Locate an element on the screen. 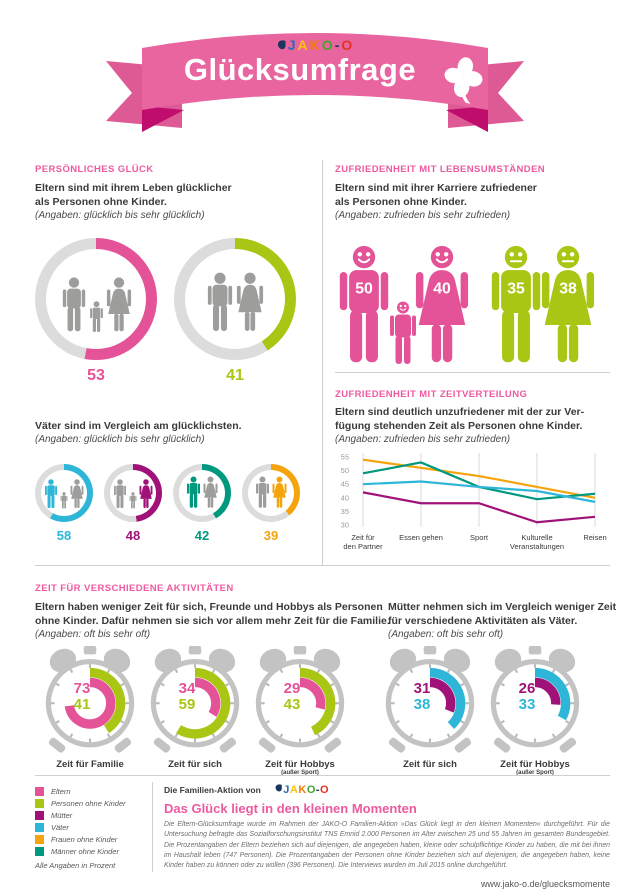  svg-text: 55 is located at coordinates (345, 457).